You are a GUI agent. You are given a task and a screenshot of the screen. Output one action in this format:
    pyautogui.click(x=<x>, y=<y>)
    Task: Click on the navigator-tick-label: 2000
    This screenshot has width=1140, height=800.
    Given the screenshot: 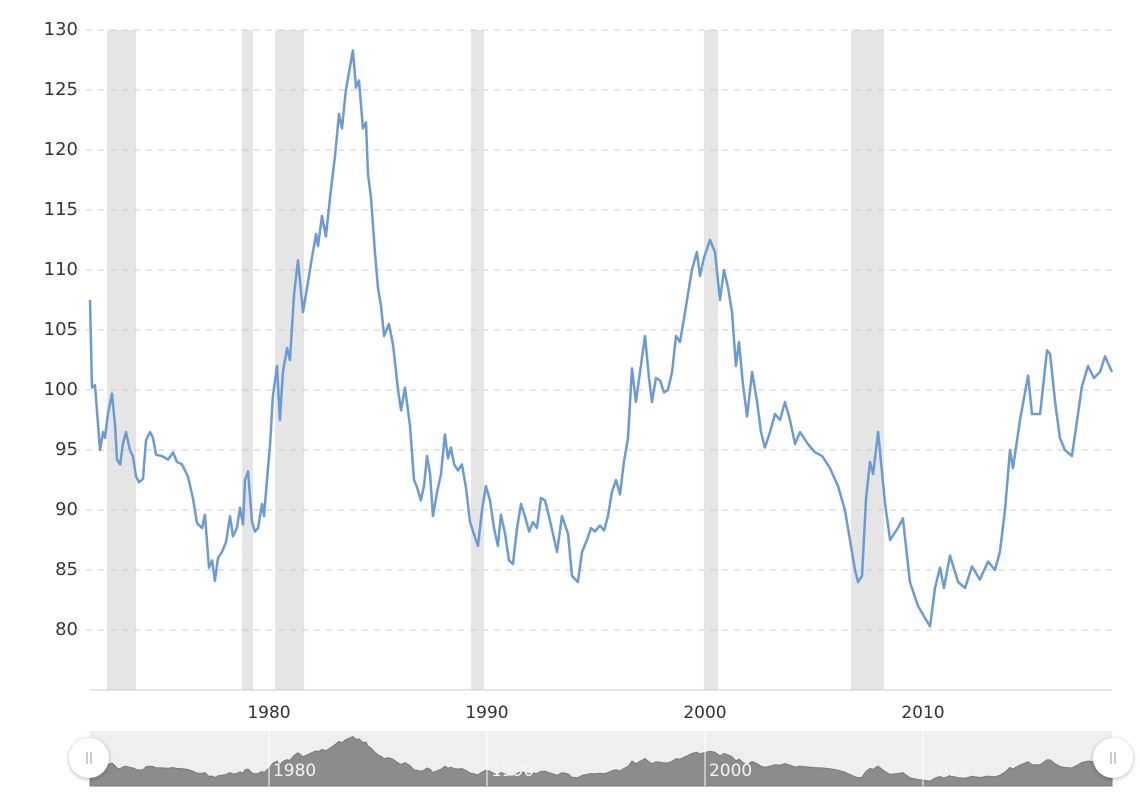 What is the action you would take?
    pyautogui.click(x=730, y=771)
    